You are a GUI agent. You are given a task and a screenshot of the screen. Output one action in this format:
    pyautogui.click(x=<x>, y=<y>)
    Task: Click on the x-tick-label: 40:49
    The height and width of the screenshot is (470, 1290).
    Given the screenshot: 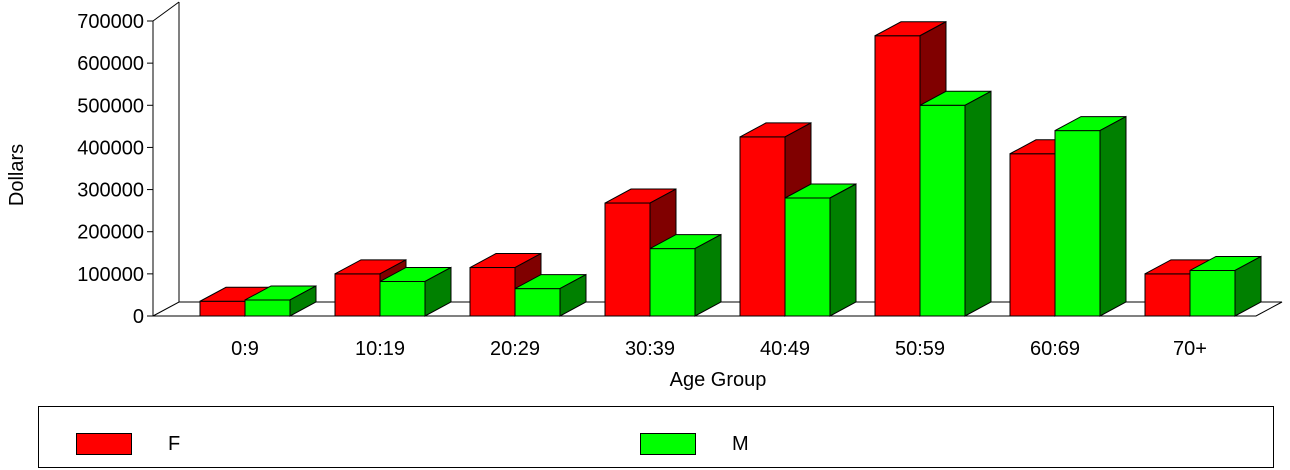 What is the action you would take?
    pyautogui.click(x=785, y=349)
    